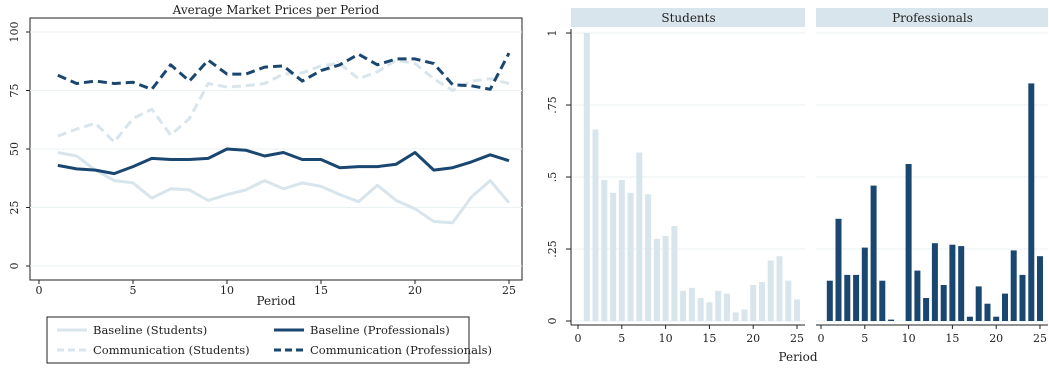 The height and width of the screenshot is (373, 1049). I want to click on facet-header-professionals, so click(932, 17).